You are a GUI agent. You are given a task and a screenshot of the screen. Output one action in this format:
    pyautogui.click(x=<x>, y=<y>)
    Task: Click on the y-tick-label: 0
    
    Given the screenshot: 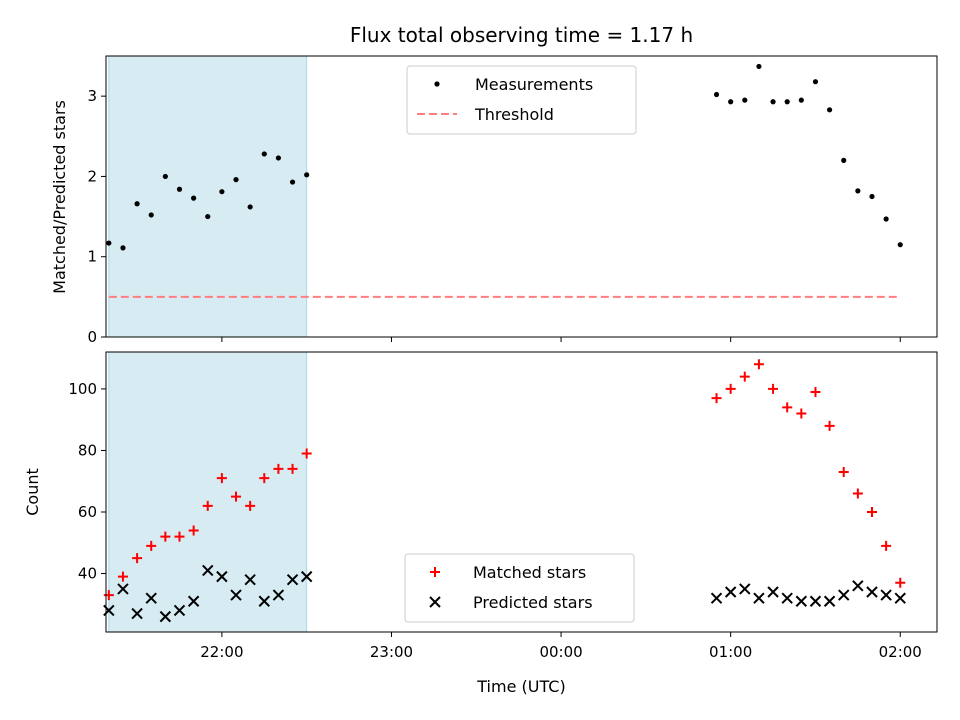 What is the action you would take?
    pyautogui.click(x=92, y=337)
    